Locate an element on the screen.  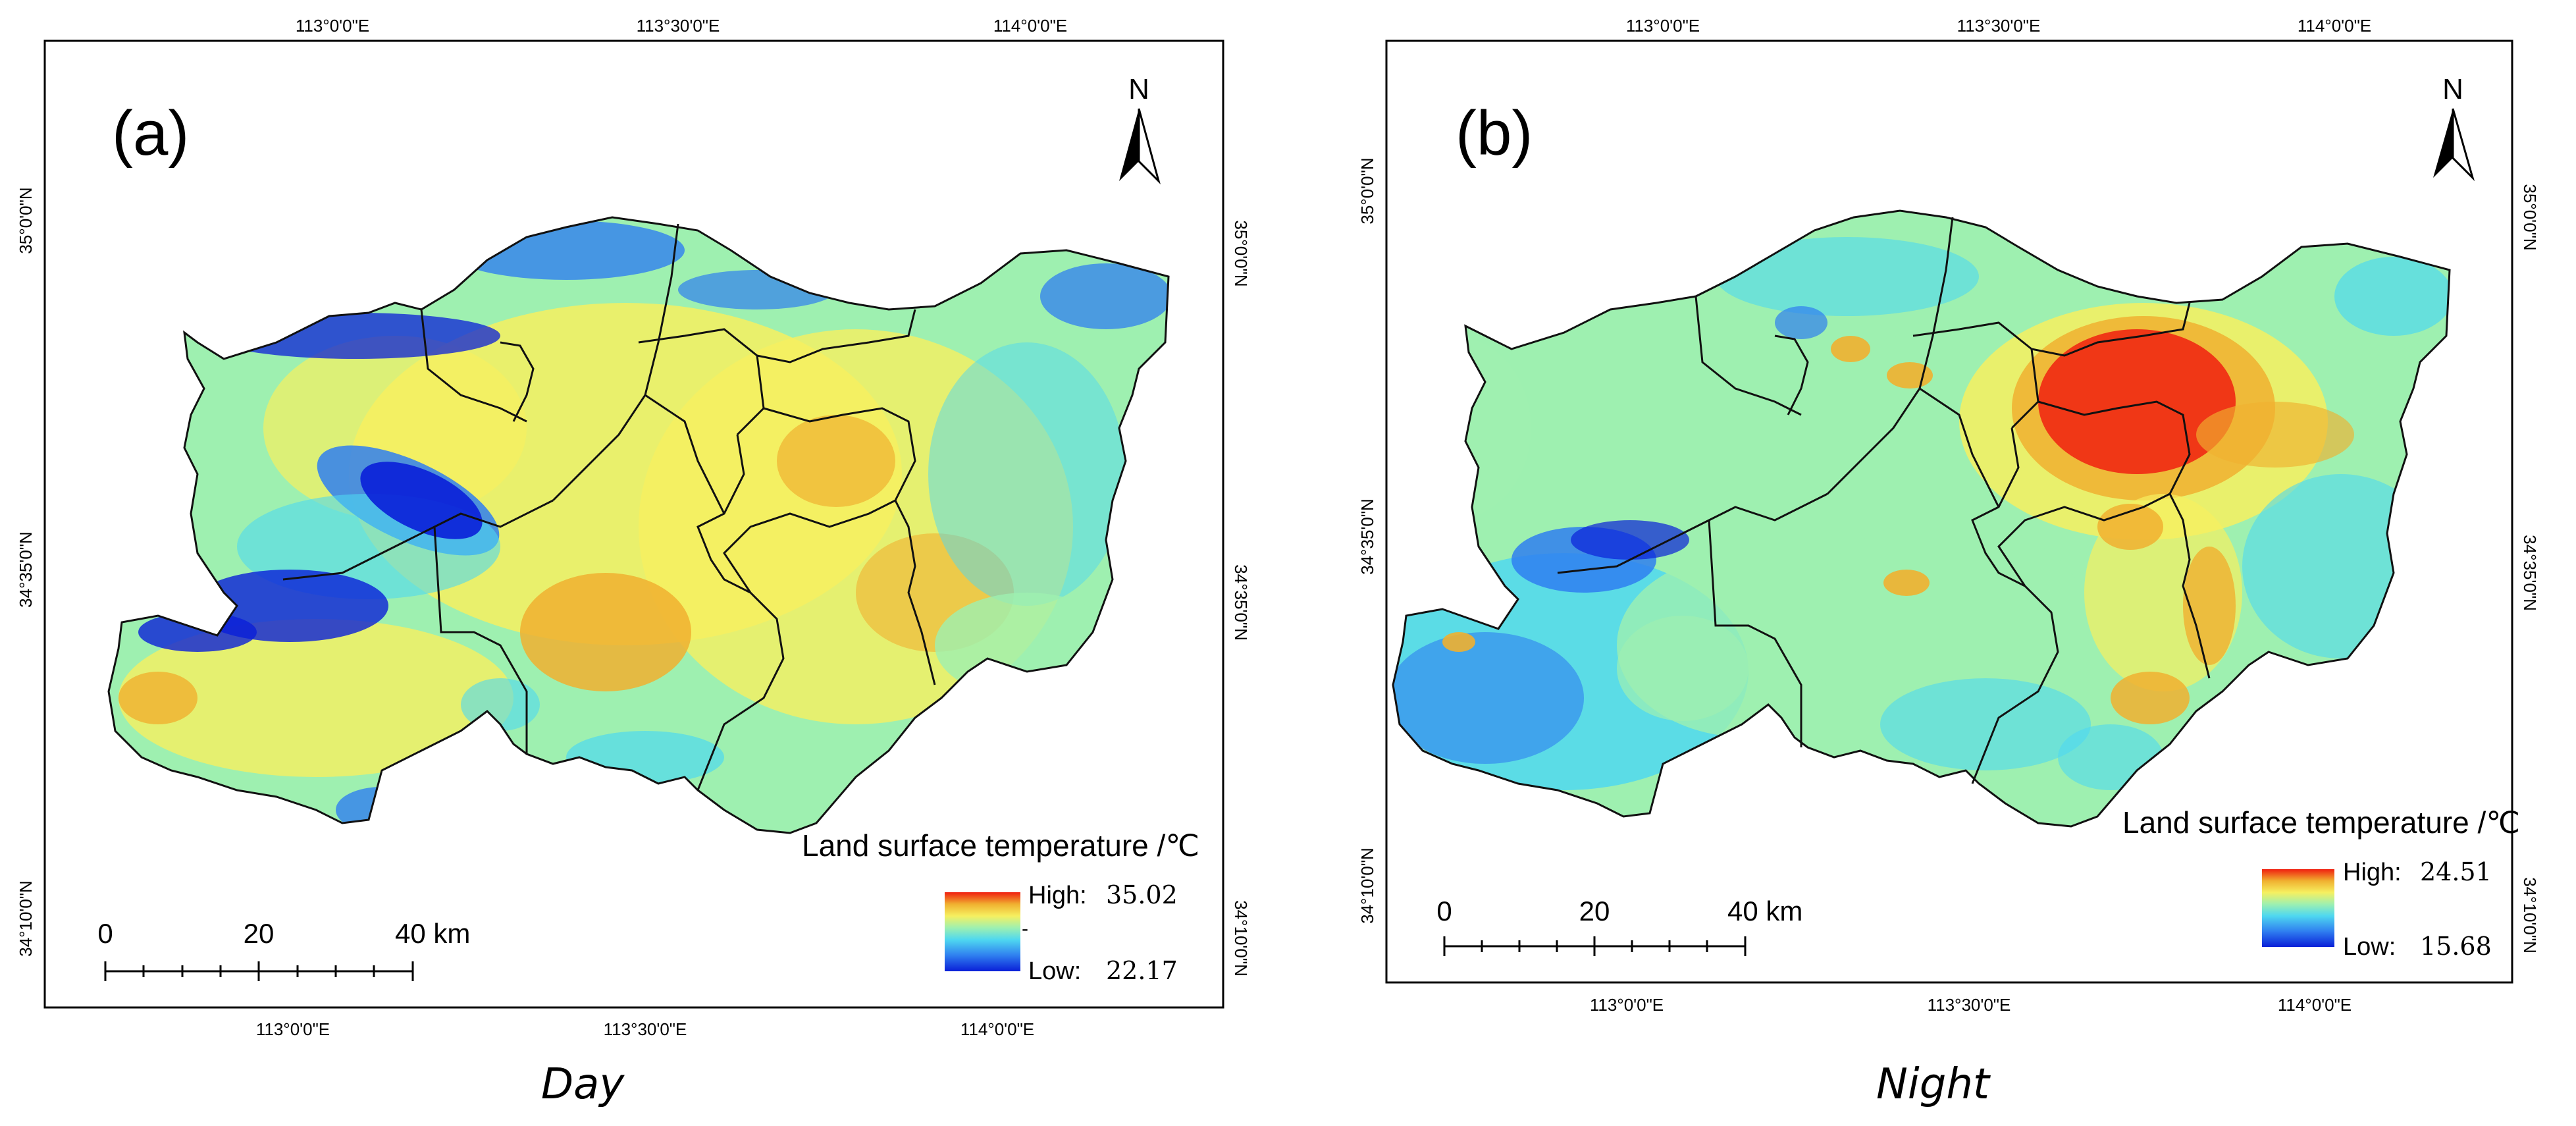
legend-high-value: 24.51 is located at coordinates (2456, 871).